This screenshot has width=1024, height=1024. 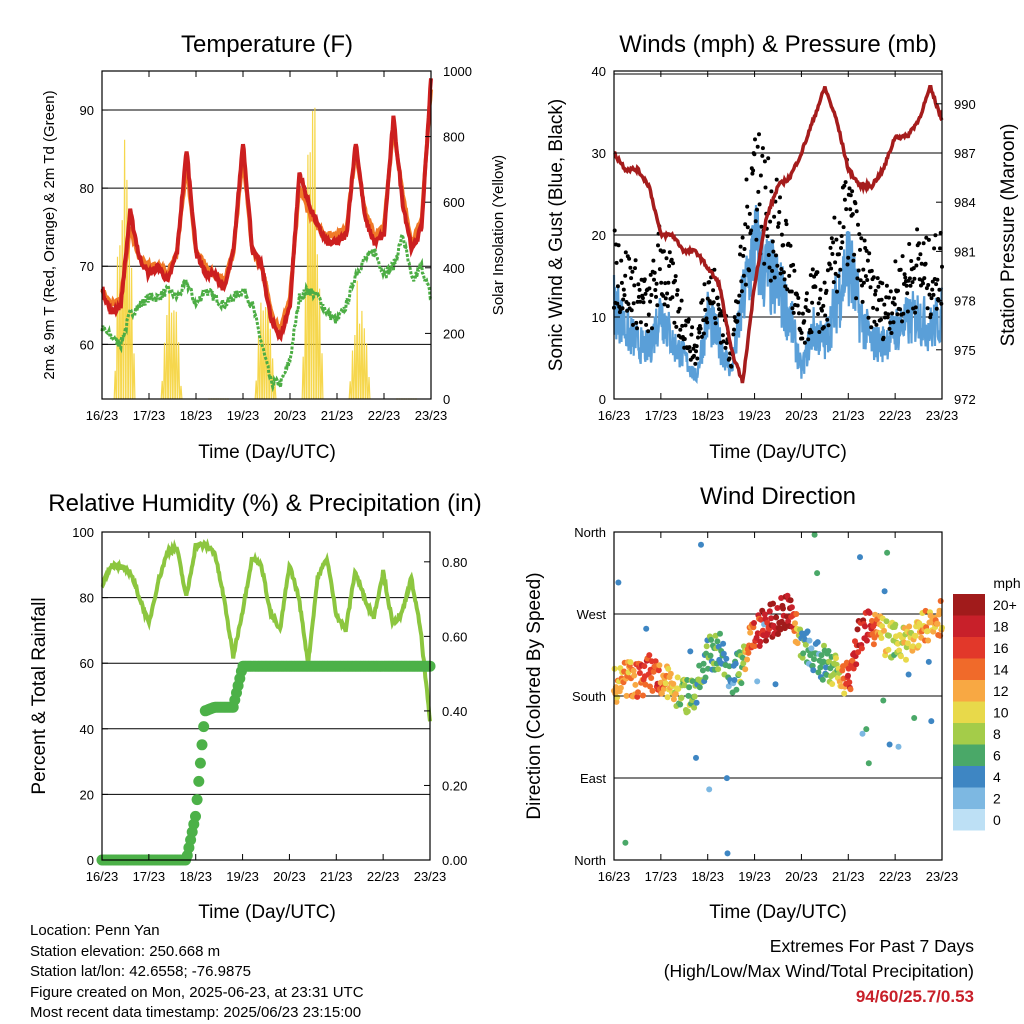 What do you see at coordinates (969, 820) in the screenshot?
I see `colorbar-swatch` at bounding box center [969, 820].